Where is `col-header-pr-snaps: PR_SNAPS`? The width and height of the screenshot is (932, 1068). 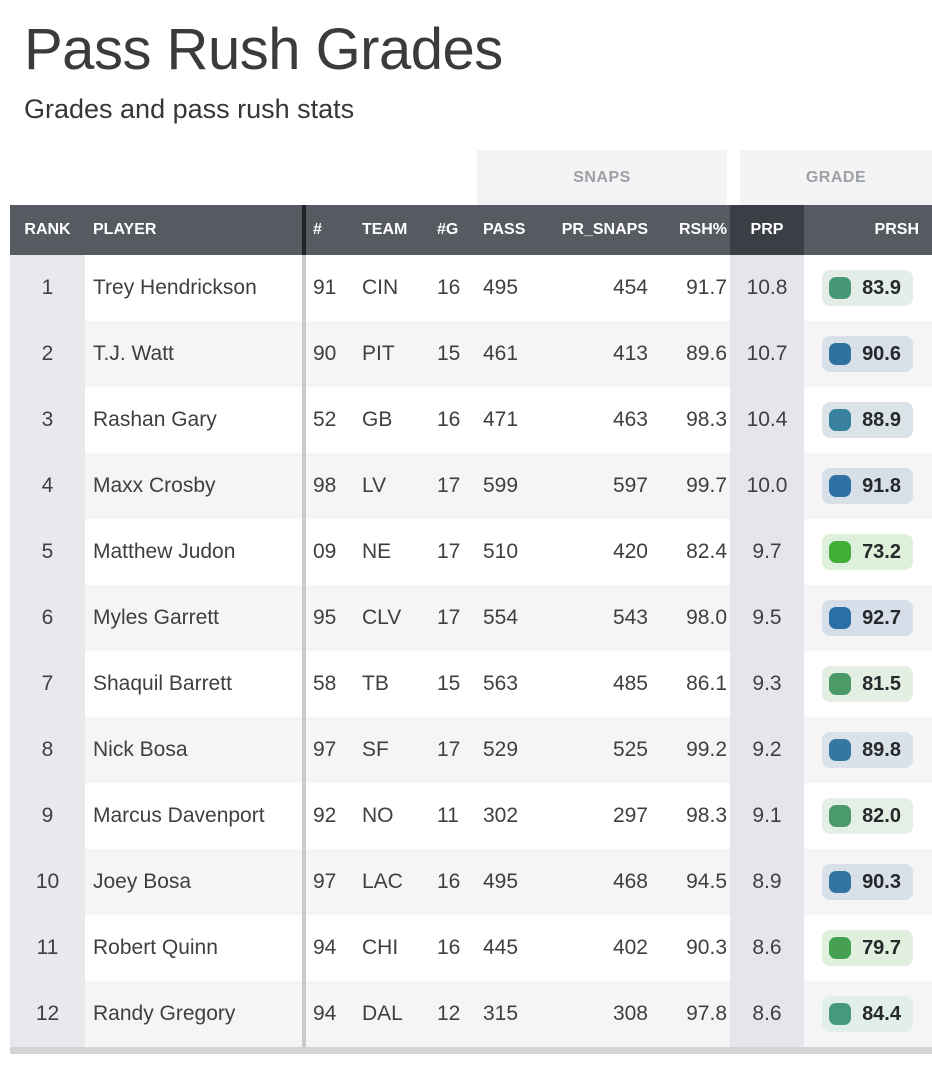 col-header-pr-snaps: PR_SNAPS is located at coordinates (604, 229).